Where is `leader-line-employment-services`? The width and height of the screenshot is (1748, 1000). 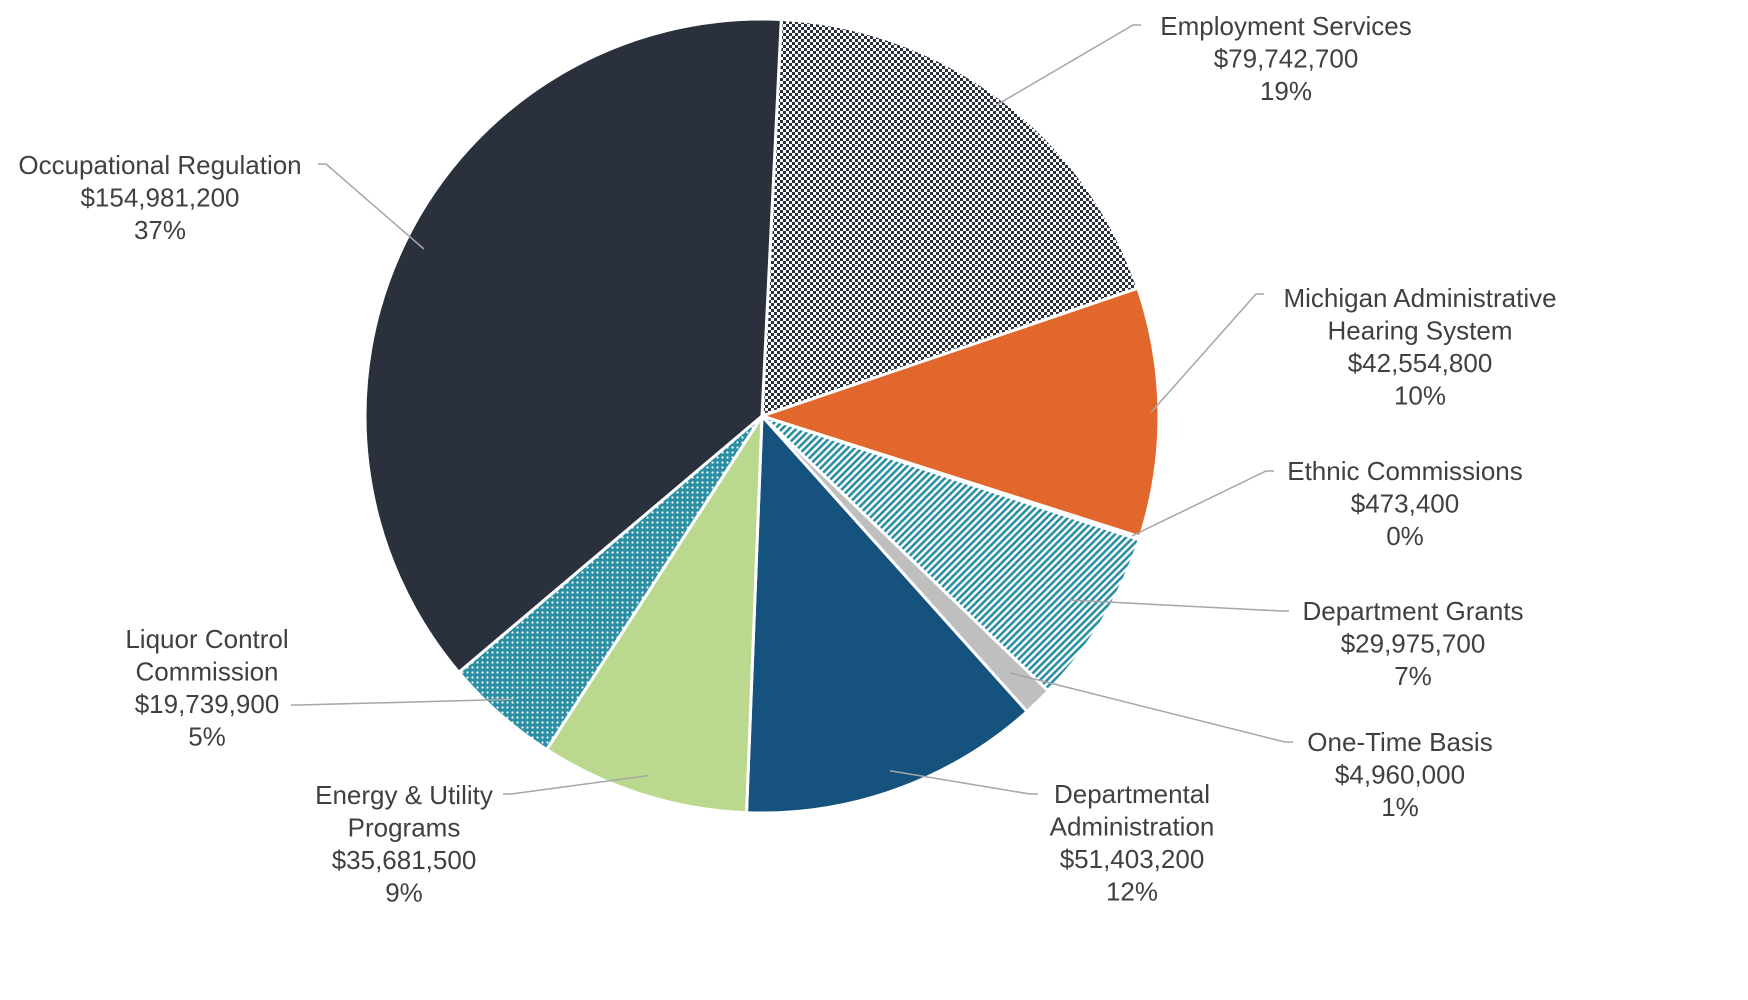
leader-line-employment-services is located at coordinates (1068, 65).